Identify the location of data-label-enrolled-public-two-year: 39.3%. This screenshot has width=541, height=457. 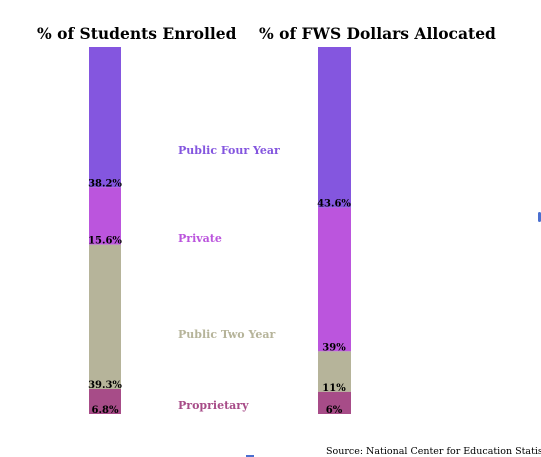
(105, 385).